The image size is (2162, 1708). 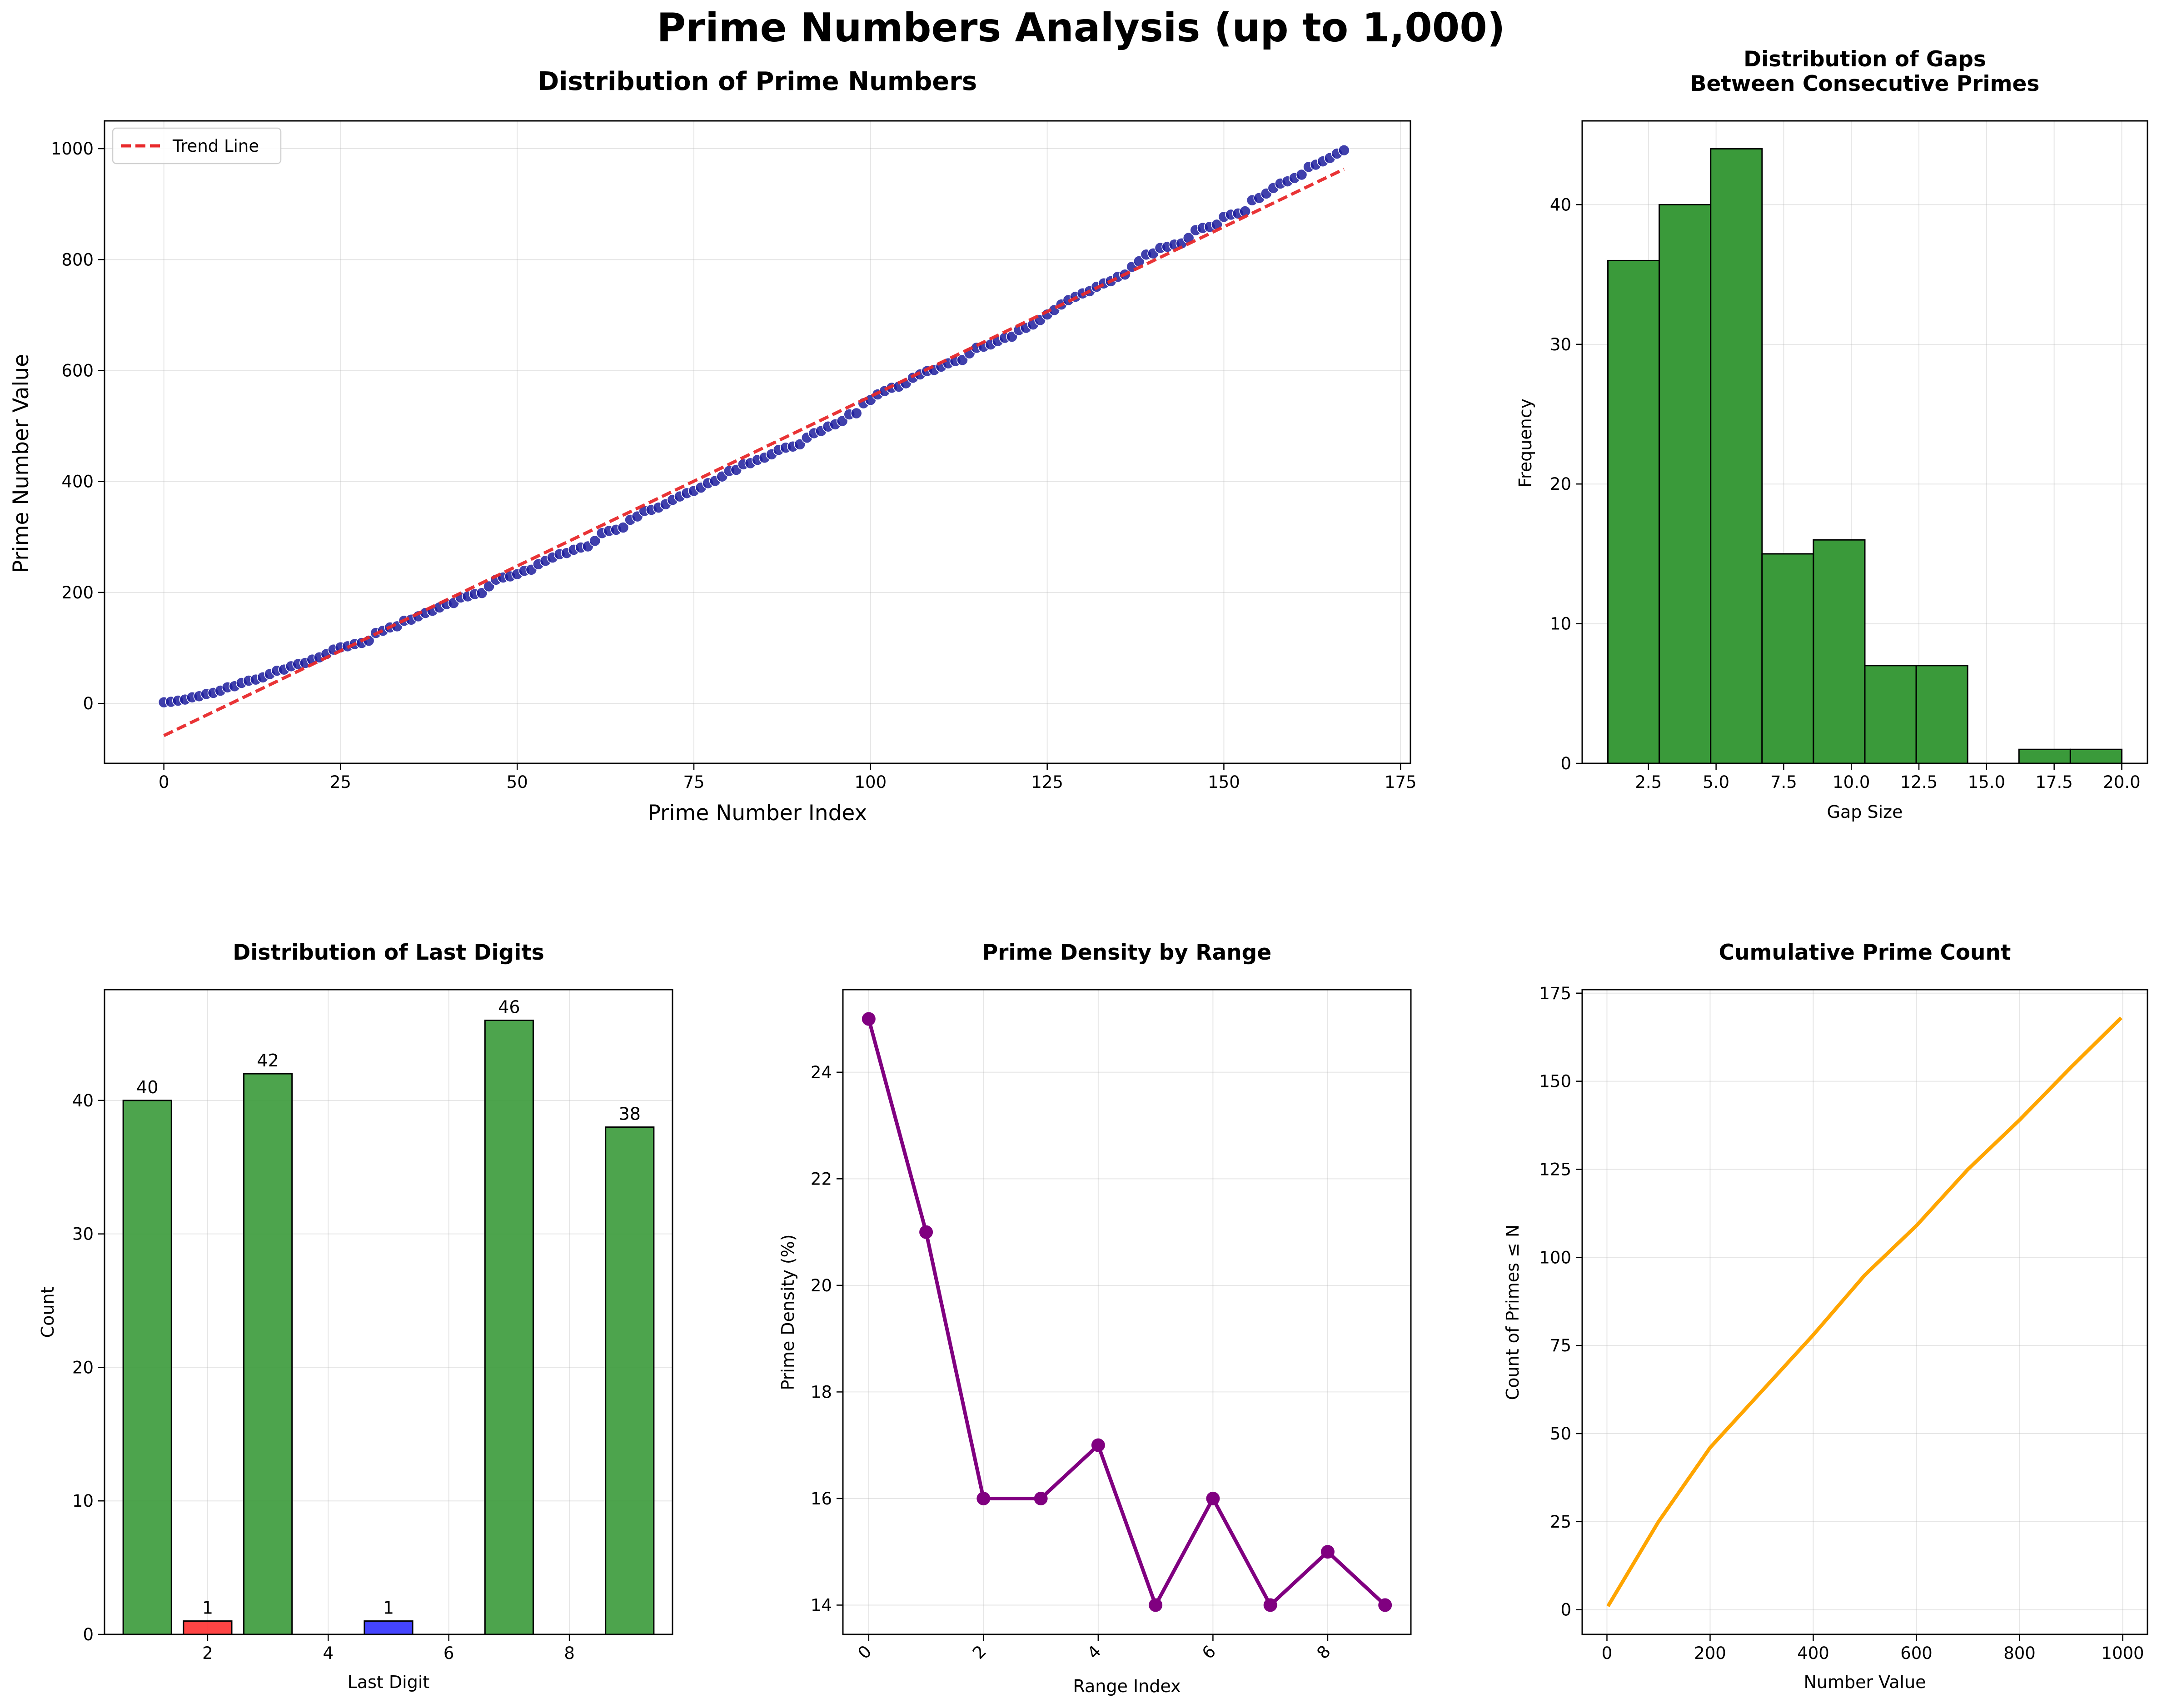 I want to click on scatter-y-tick-label: 600, so click(x=77, y=371).